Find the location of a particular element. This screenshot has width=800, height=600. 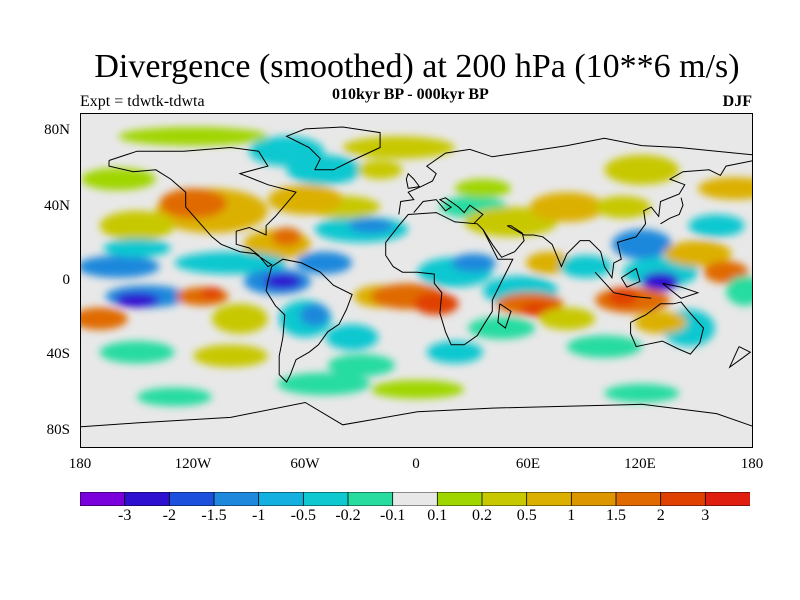

y-tick-label: 80S is located at coordinates (58, 430).